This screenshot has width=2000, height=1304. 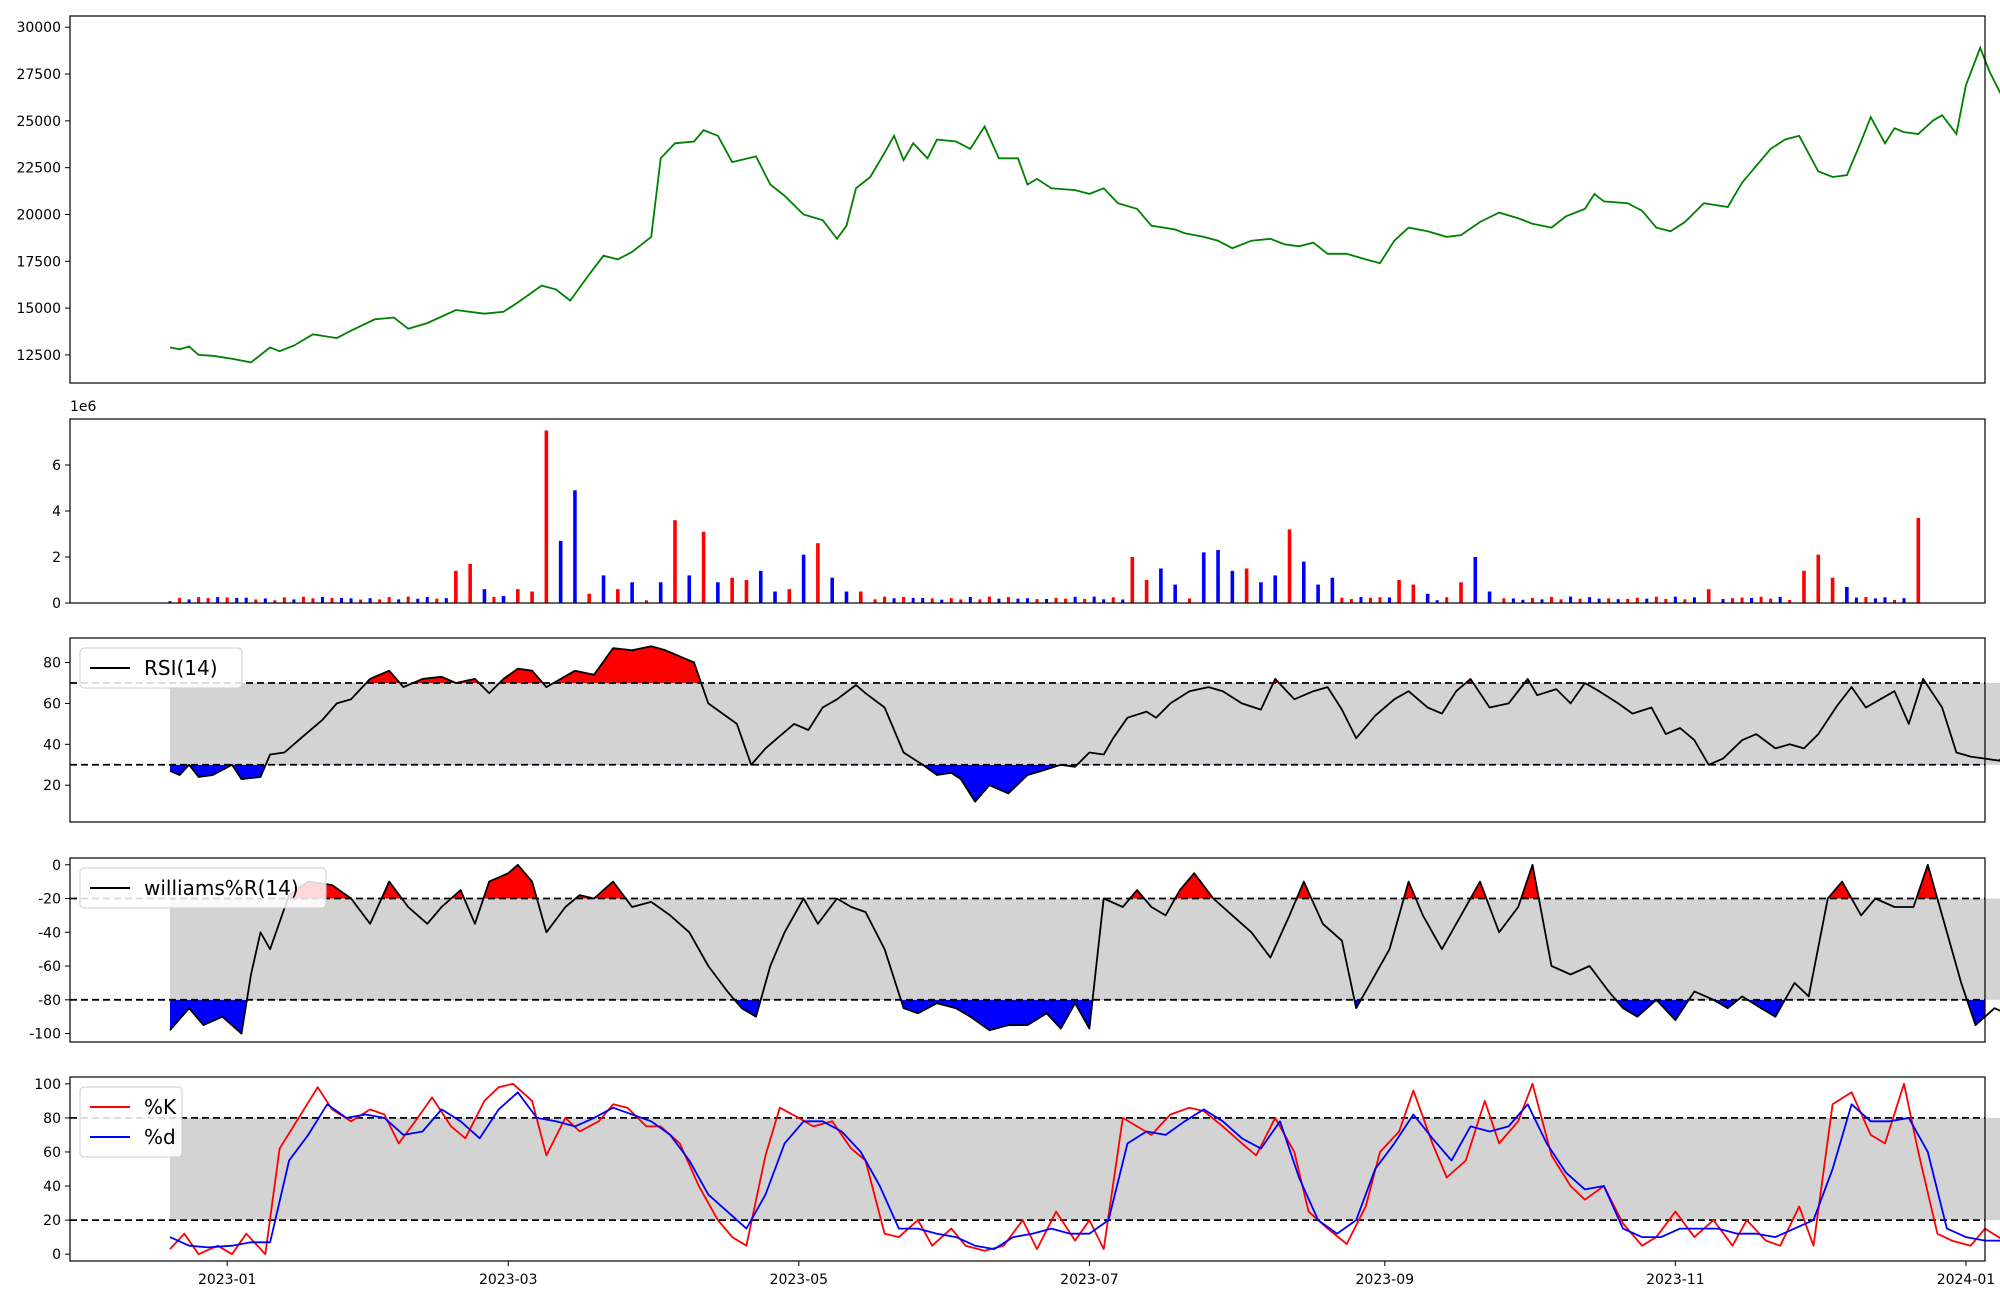 What do you see at coordinates (83, 407) in the screenshot?
I see `volume-offset-label: 1e6` at bounding box center [83, 407].